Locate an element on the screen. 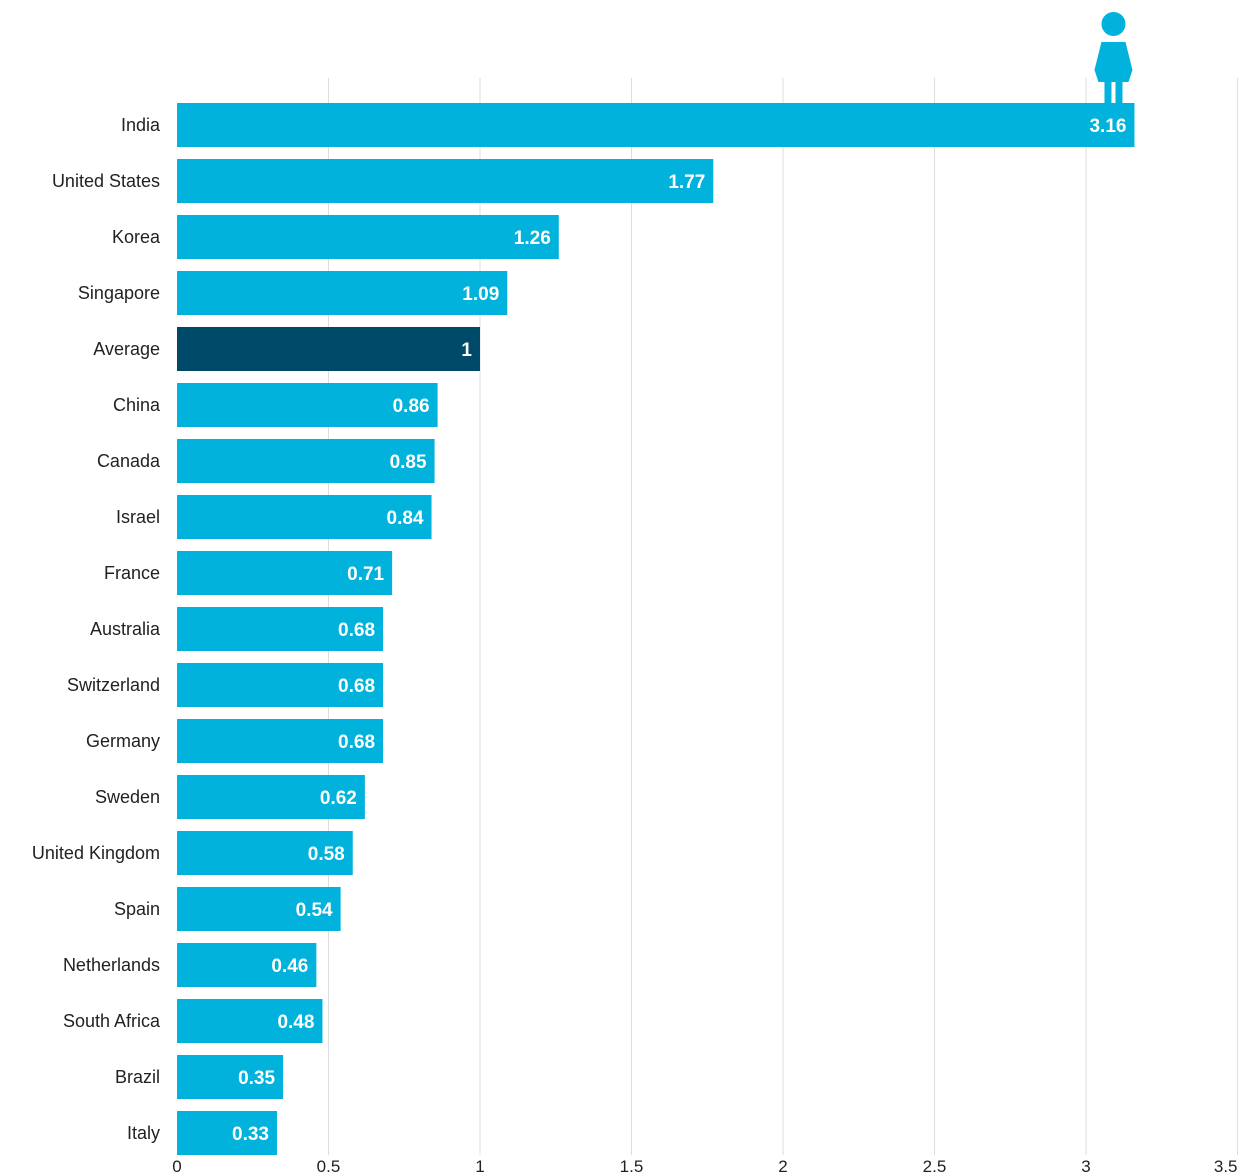 This screenshot has width=1258, height=1176. x-tick-label: 2 is located at coordinates (782, 1166).